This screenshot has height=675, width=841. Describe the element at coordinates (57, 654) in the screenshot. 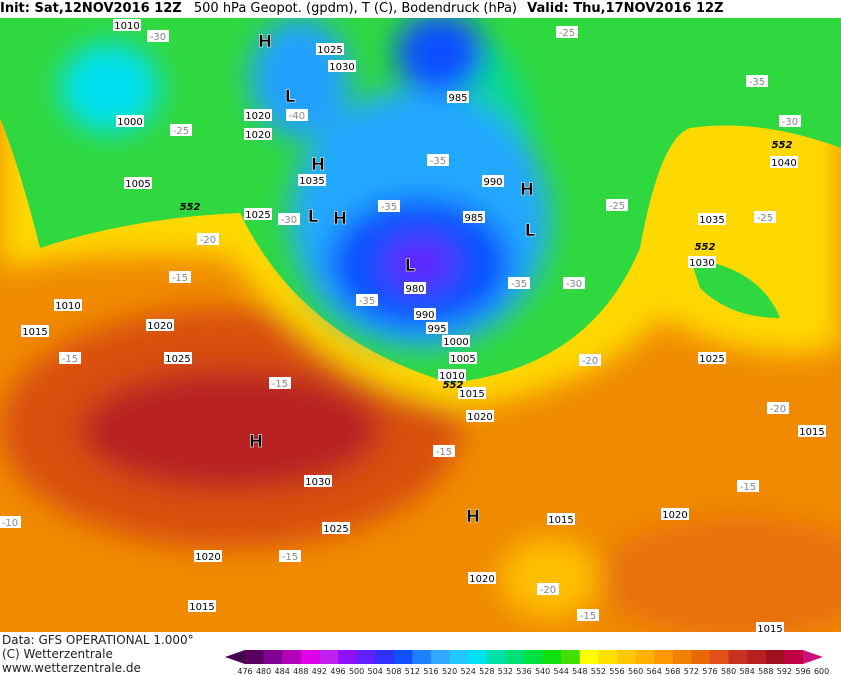

I see `copyright: (C) Wetterzentrale` at that location.